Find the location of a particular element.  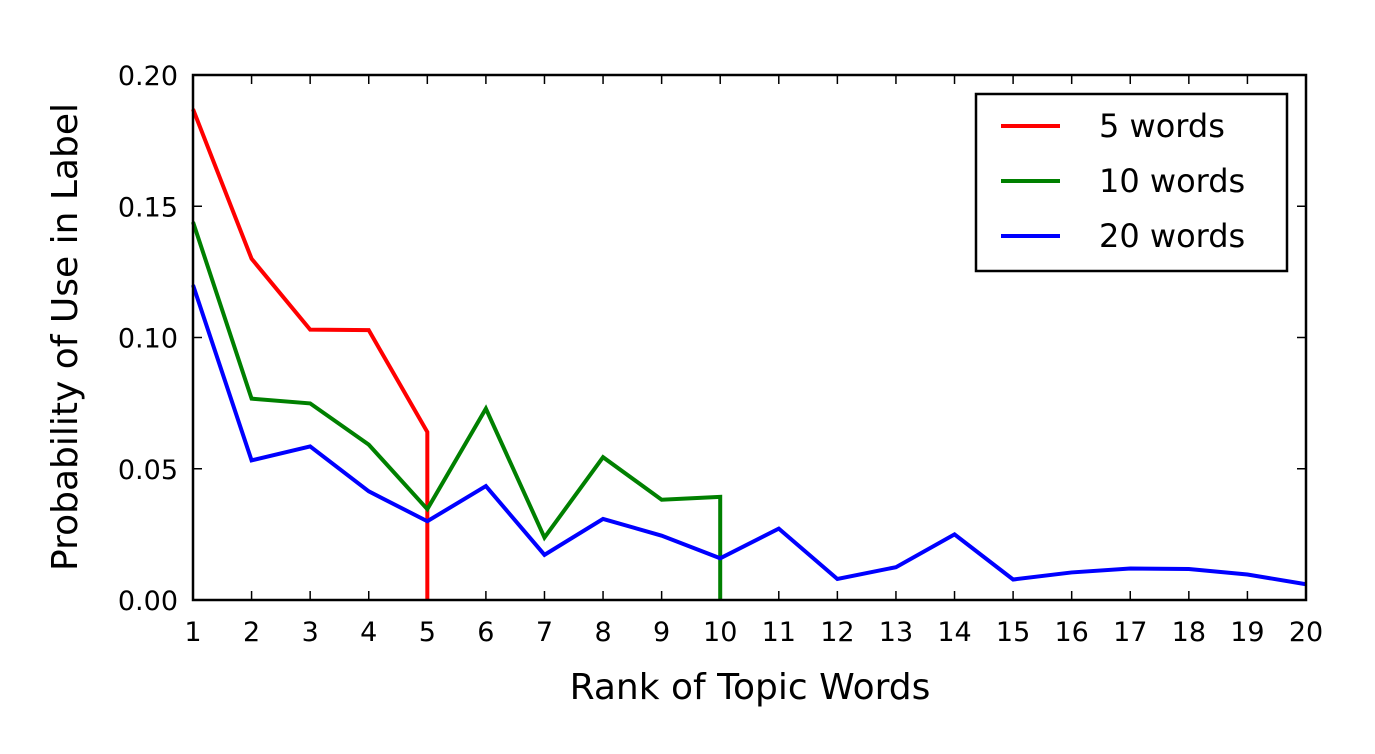

legend-label: 10 words is located at coordinates (1172, 181).